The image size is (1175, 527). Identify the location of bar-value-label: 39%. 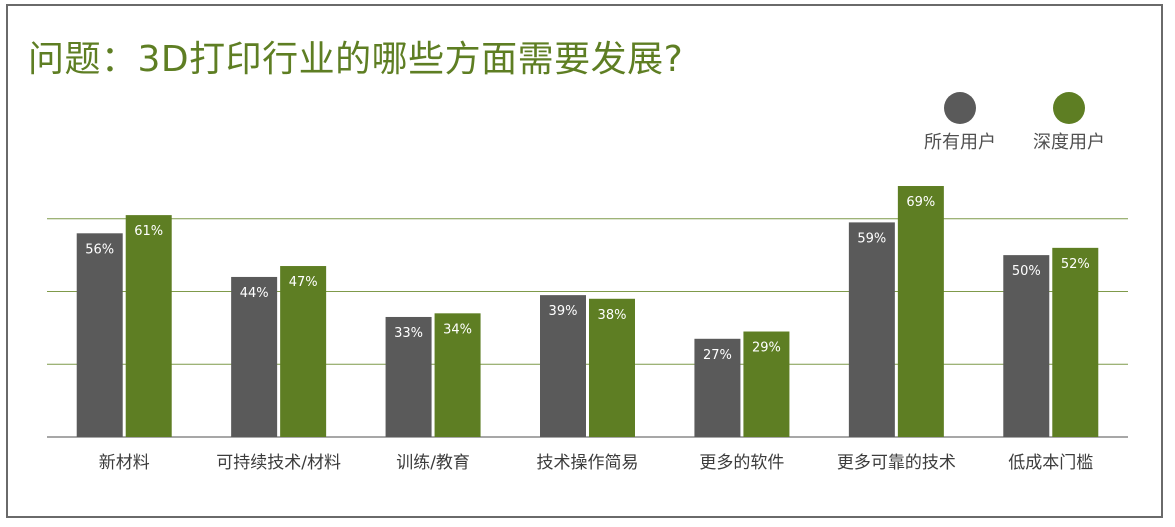
(563, 311).